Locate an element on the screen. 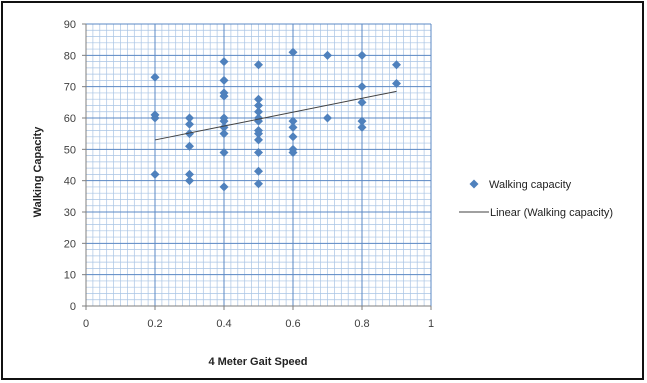 Image resolution: width=647 pixels, height=383 pixels. x-tick-label: 0.6 is located at coordinates (292, 324).